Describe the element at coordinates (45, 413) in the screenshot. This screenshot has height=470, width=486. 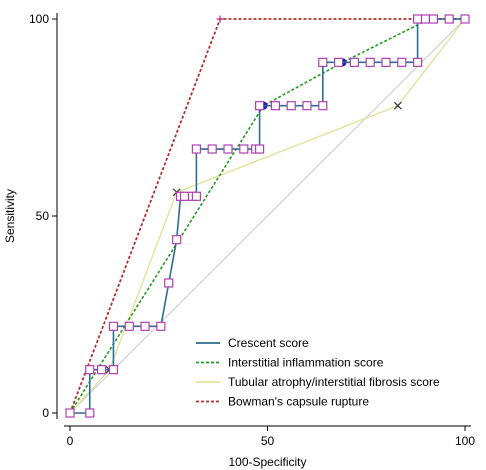
I see `y-tick-label-0: 0` at that location.